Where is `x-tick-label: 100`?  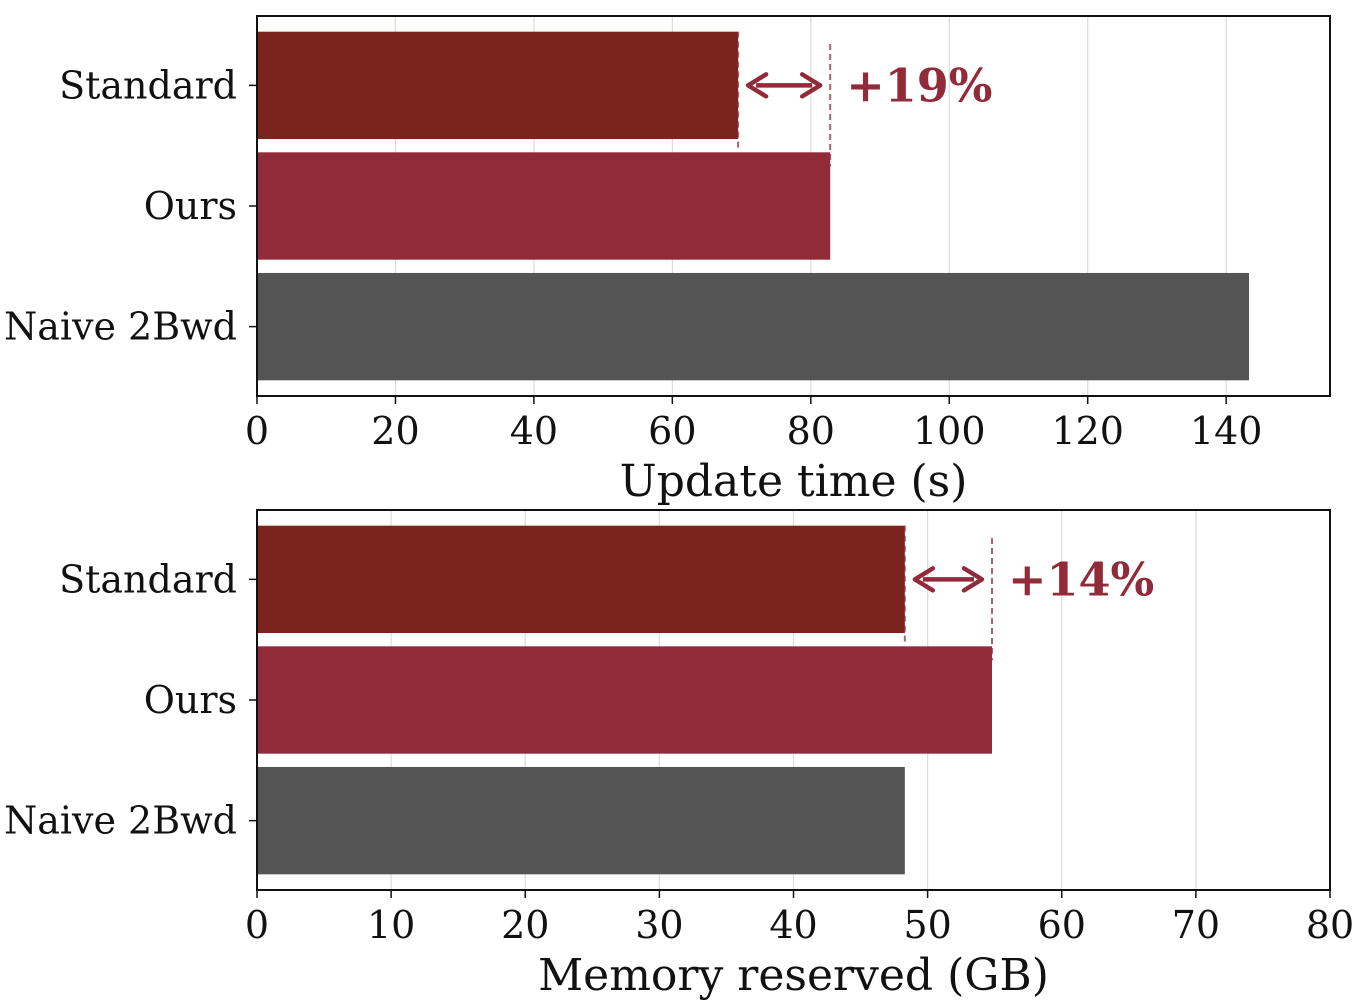
x-tick-label: 100 is located at coordinates (949, 431).